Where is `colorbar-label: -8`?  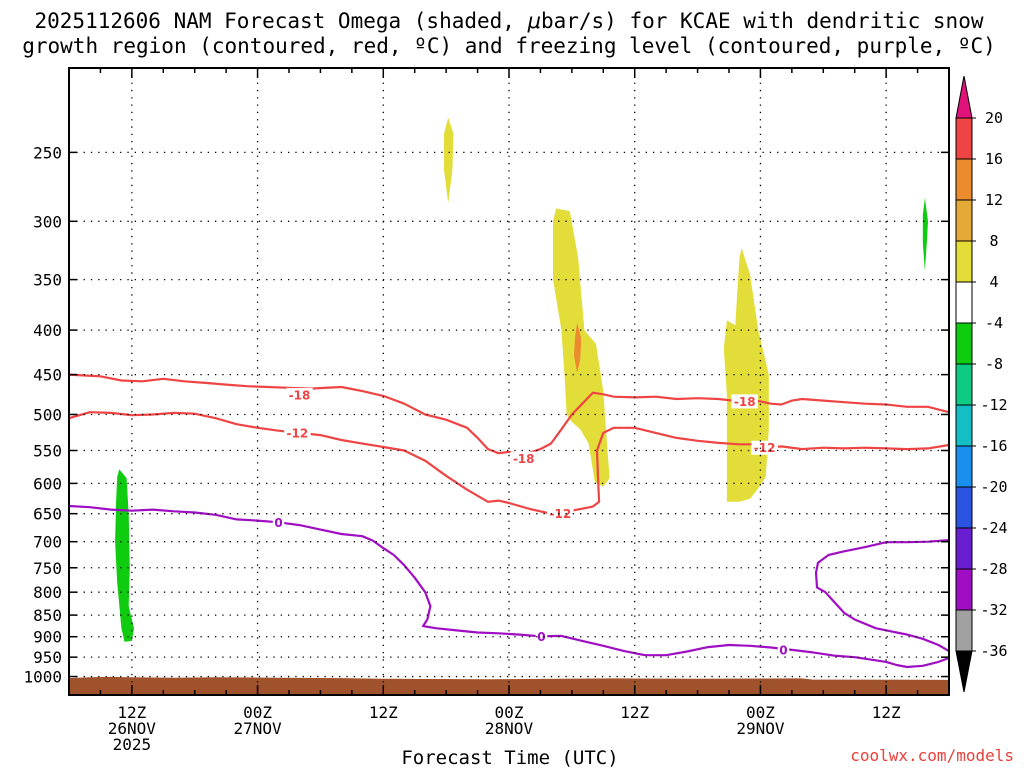 colorbar-label: -8 is located at coordinates (994, 364).